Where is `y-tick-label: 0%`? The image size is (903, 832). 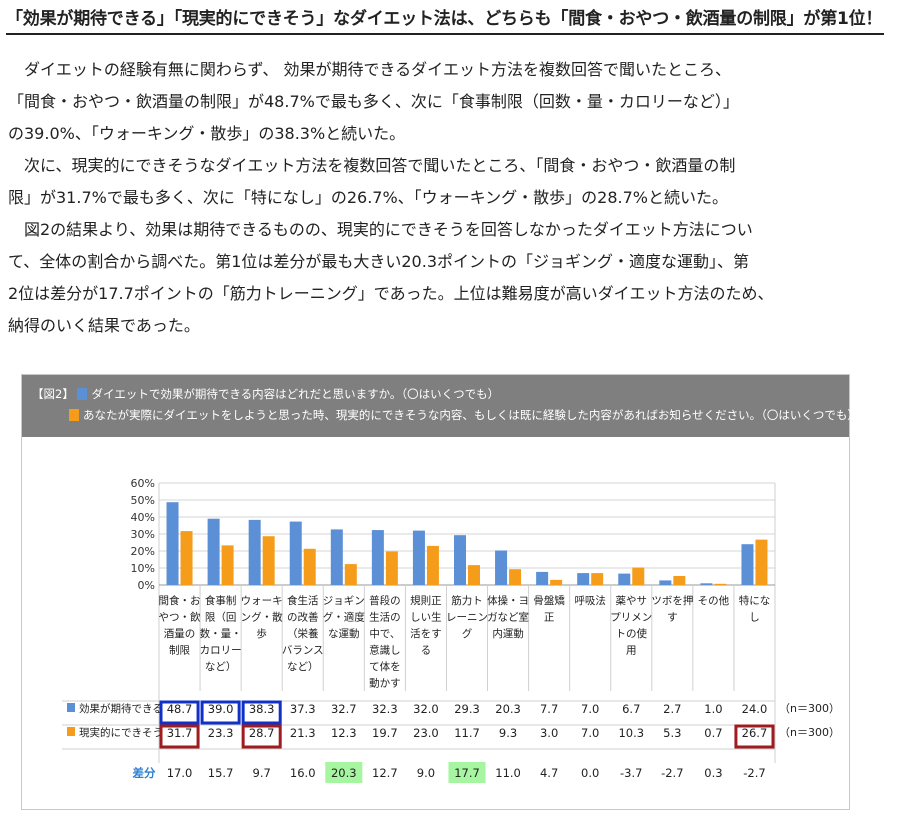
y-tick-label: 0% is located at coordinates (146, 585).